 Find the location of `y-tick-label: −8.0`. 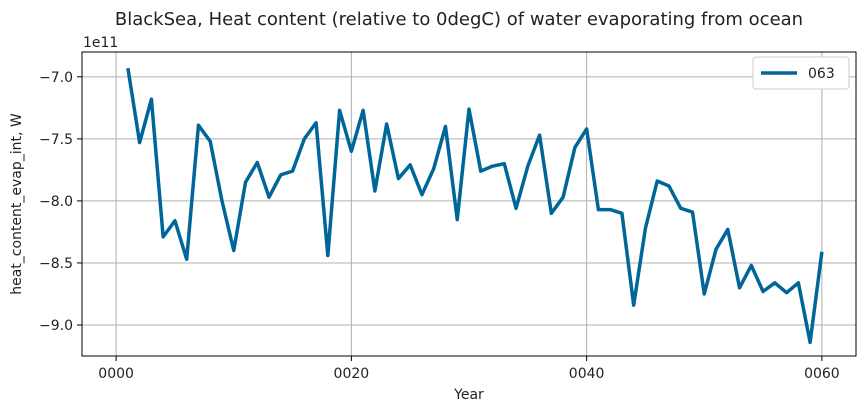

y-tick-label: −8.0 is located at coordinates (56, 202).